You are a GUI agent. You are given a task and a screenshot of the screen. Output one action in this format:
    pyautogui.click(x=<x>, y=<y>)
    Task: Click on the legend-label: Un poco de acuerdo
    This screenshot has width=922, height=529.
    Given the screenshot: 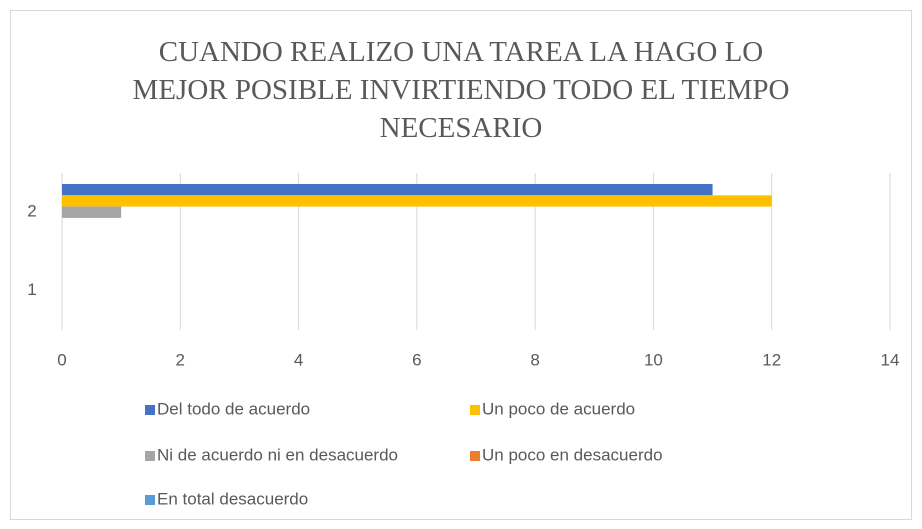 What is the action you would take?
    pyautogui.click(x=558, y=408)
    